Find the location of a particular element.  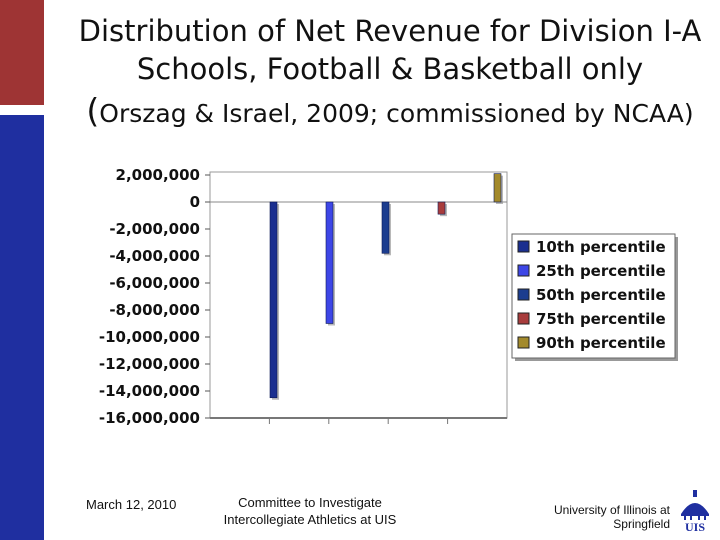

y-tick-label: -14,000,000 is located at coordinates (149, 391).